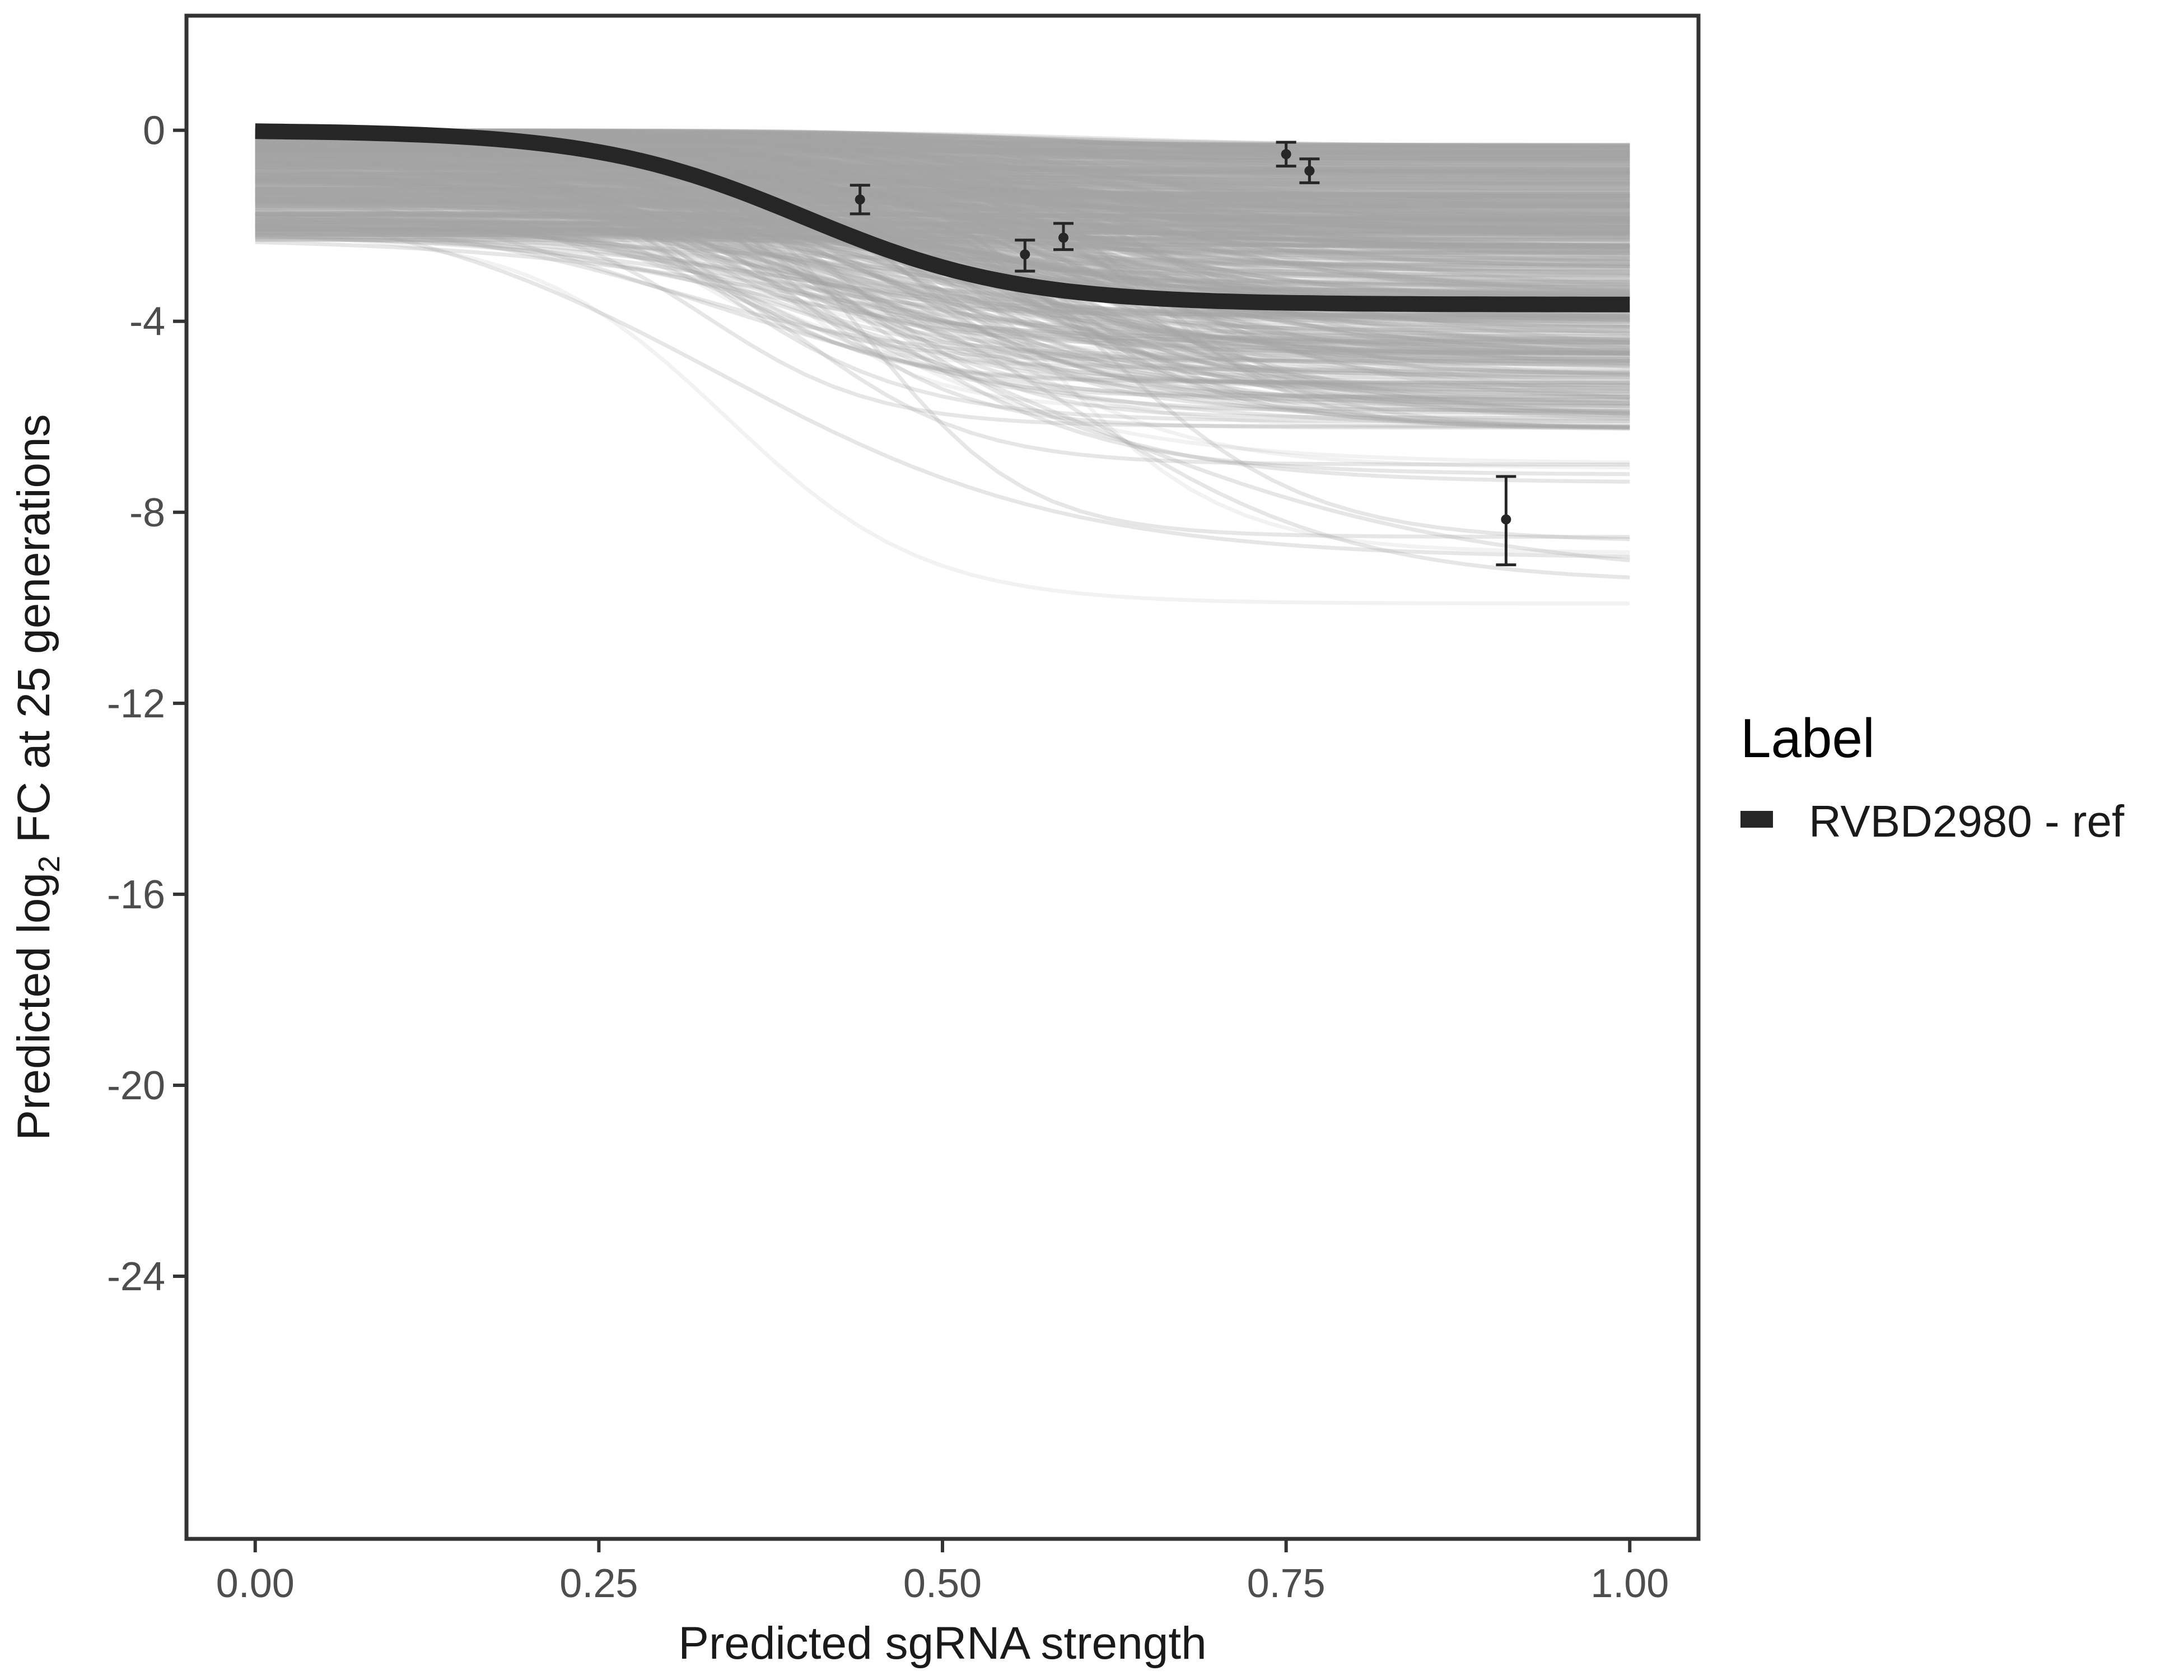 This screenshot has width=2184, height=1680. What do you see at coordinates (256, 1584) in the screenshot?
I see `x-tick-label: 0.00` at bounding box center [256, 1584].